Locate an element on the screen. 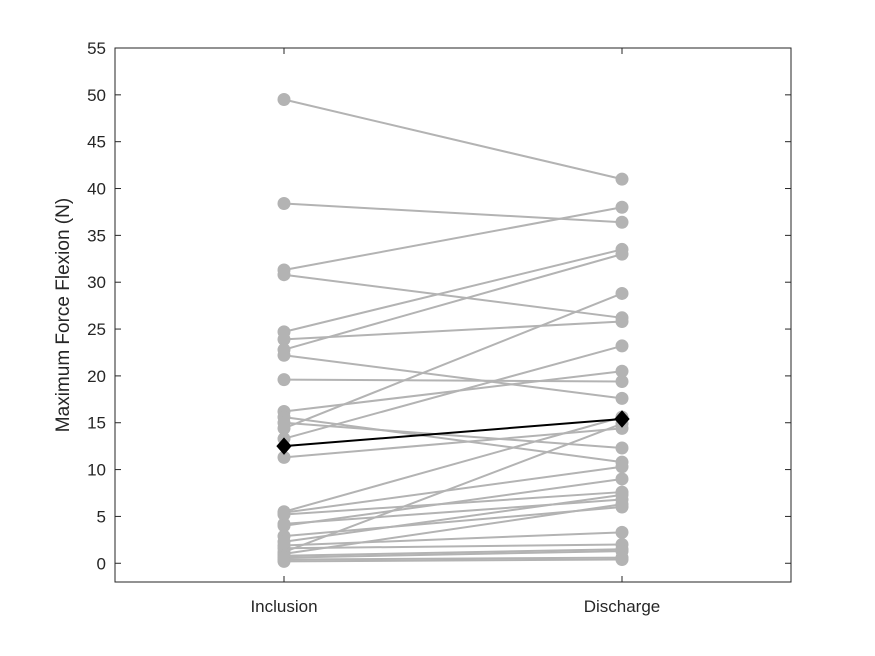 Image resolution: width=875 pixels, height=656 pixels. y-tick-label: 35 is located at coordinates (96, 235).